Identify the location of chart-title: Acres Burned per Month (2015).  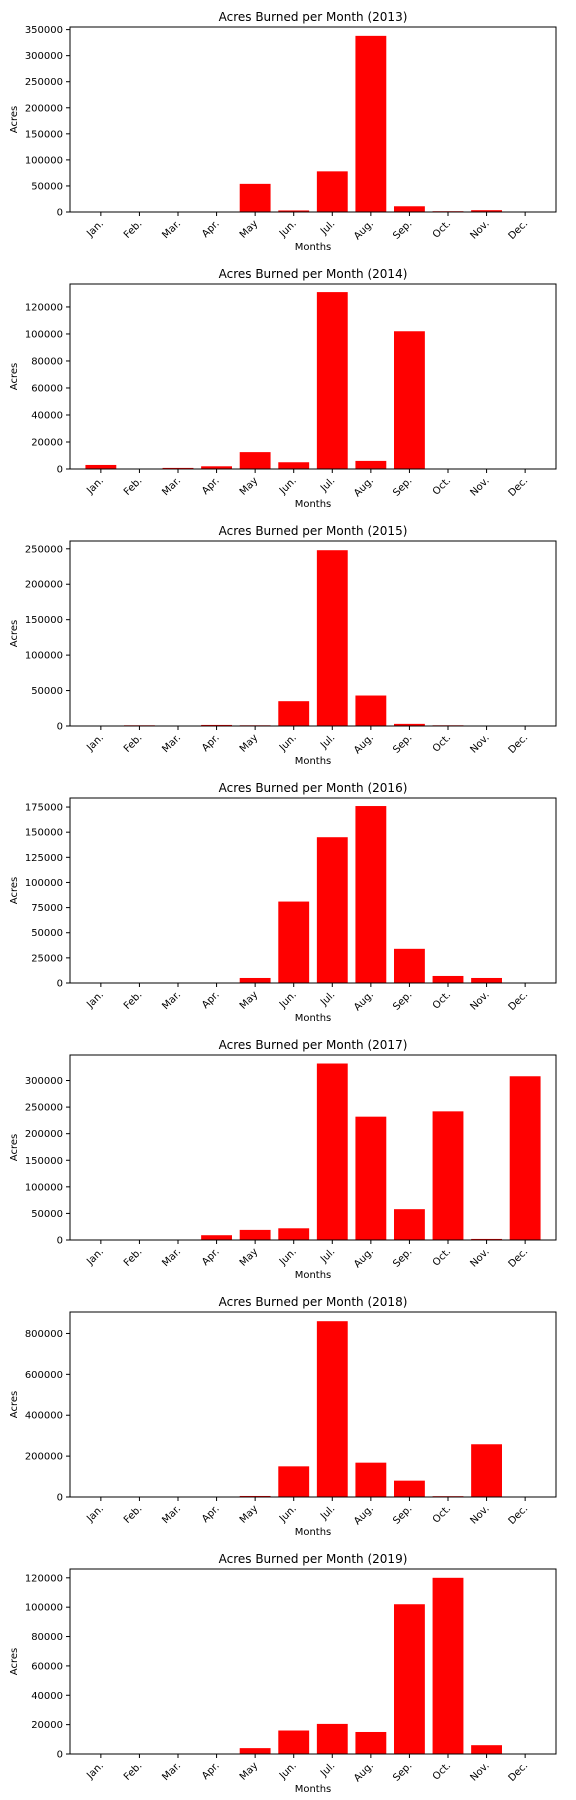
(313, 531).